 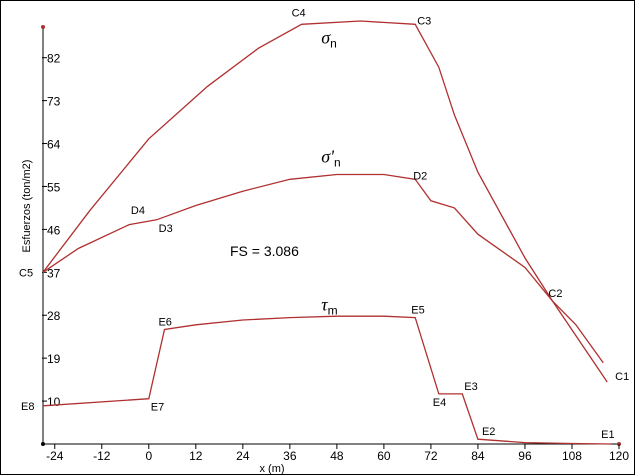 I want to click on series-label-3: τm, so click(x=329, y=305).